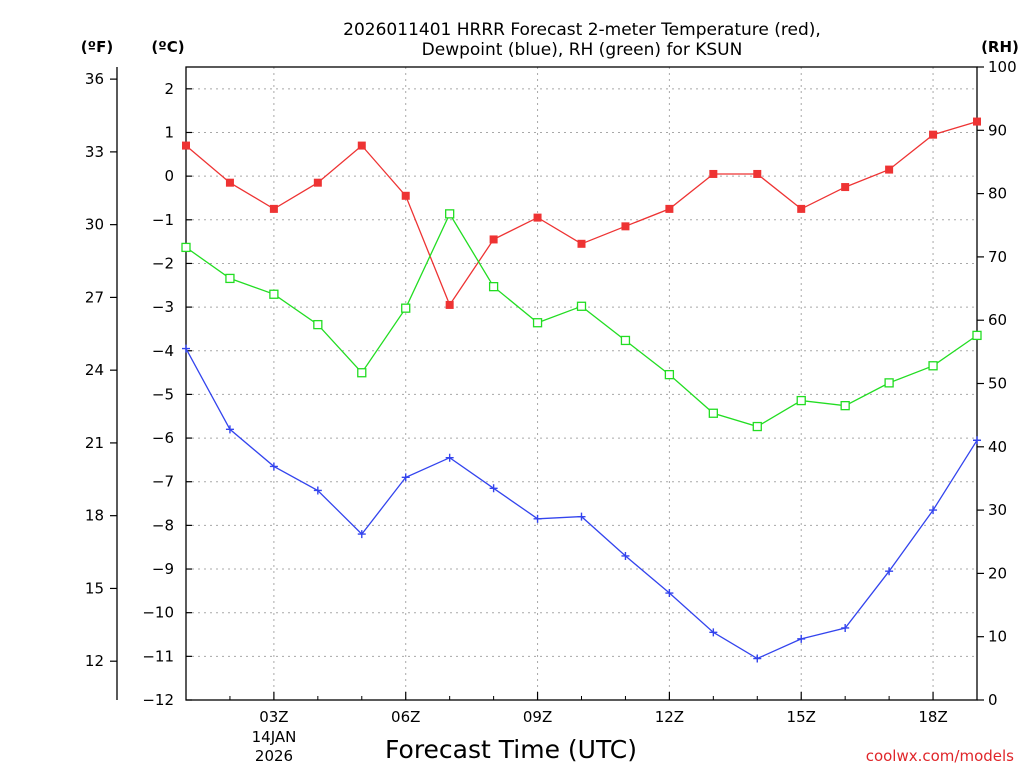 The height and width of the screenshot is (768, 1024). Describe the element at coordinates (274, 756) in the screenshot. I see `date-label-year: 2026` at that location.